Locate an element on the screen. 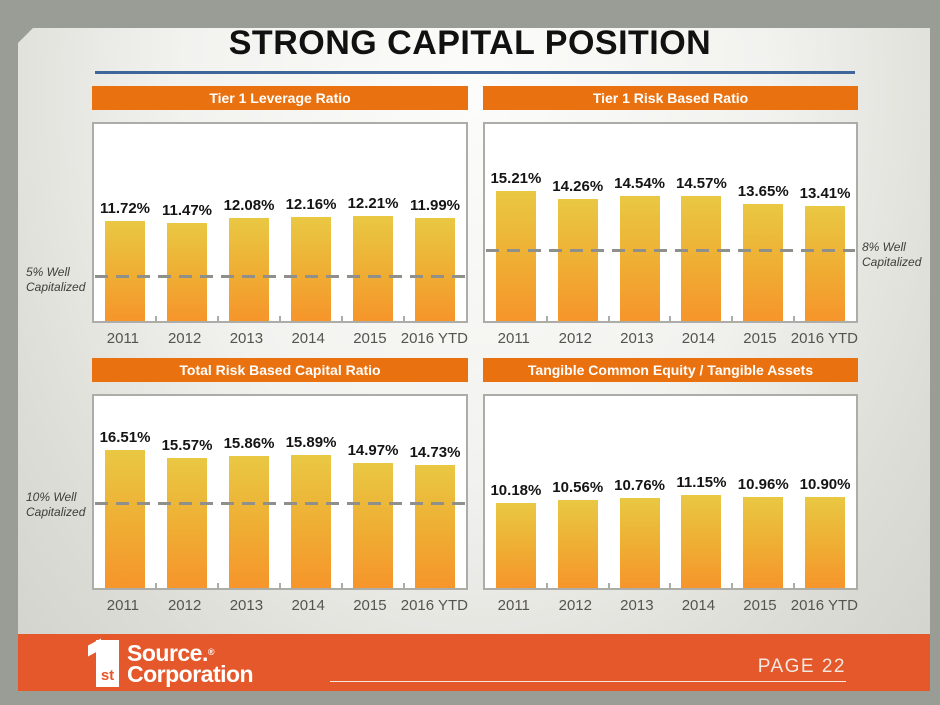  bar-value-label: 14.26% is located at coordinates (578, 186).